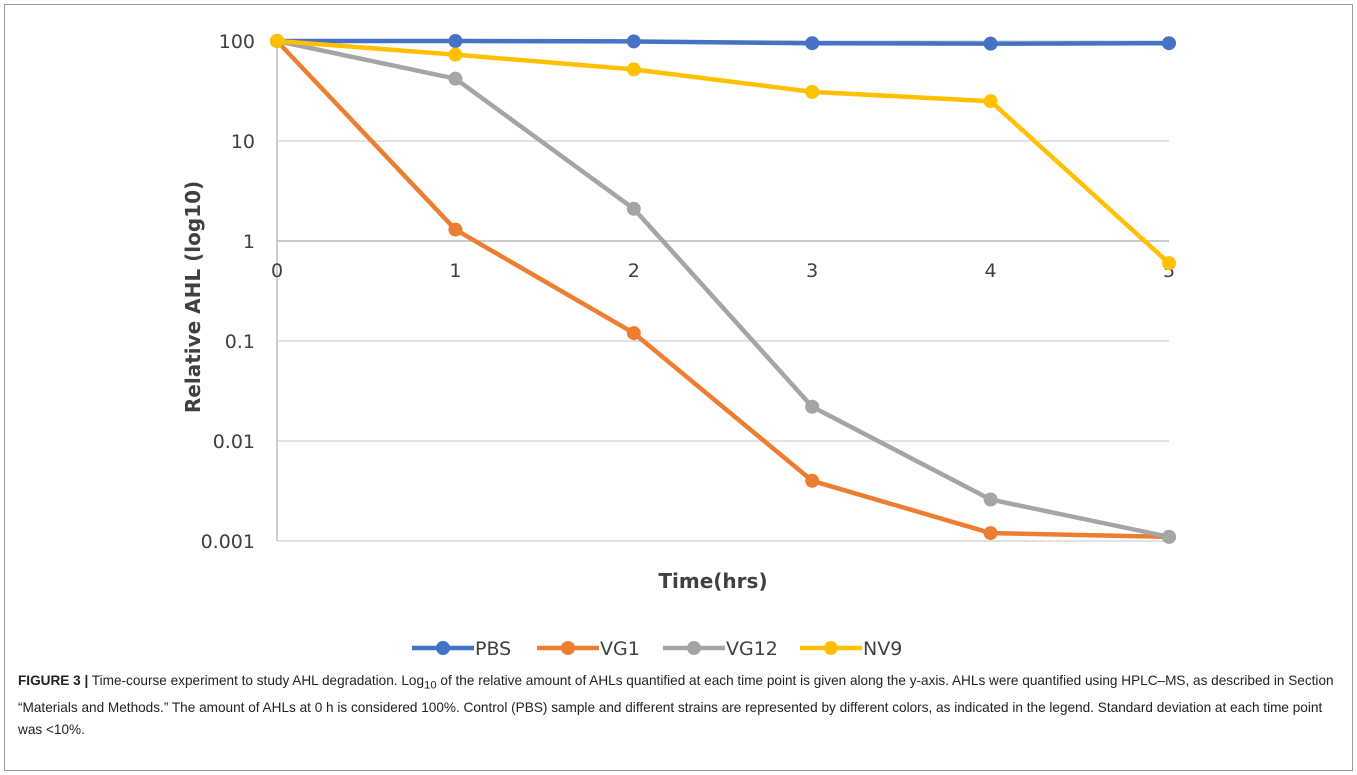 The image size is (1357, 775). Describe the element at coordinates (620, 649) in the screenshot. I see `legend-label: VG1` at that location.